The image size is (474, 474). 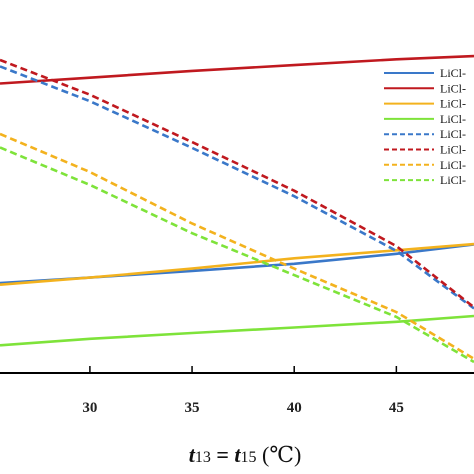 What do you see at coordinates (453, 88) in the screenshot?
I see `legend-label-2: LiCl-` at bounding box center [453, 88].